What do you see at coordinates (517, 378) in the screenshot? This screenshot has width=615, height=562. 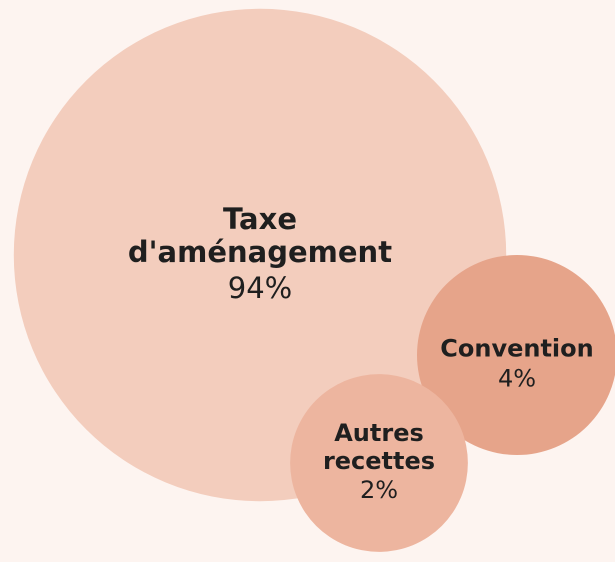 I see `value-label: 4%` at bounding box center [517, 378].